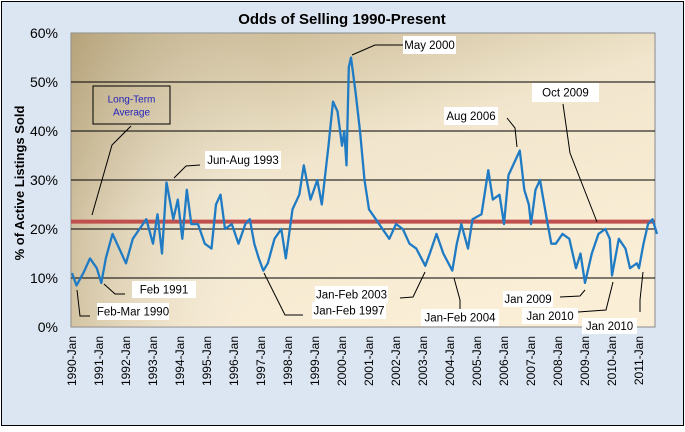 Image resolution: width=685 pixels, height=432 pixels. I want to click on x-tick-label: 2003-Jan, so click(423, 361).